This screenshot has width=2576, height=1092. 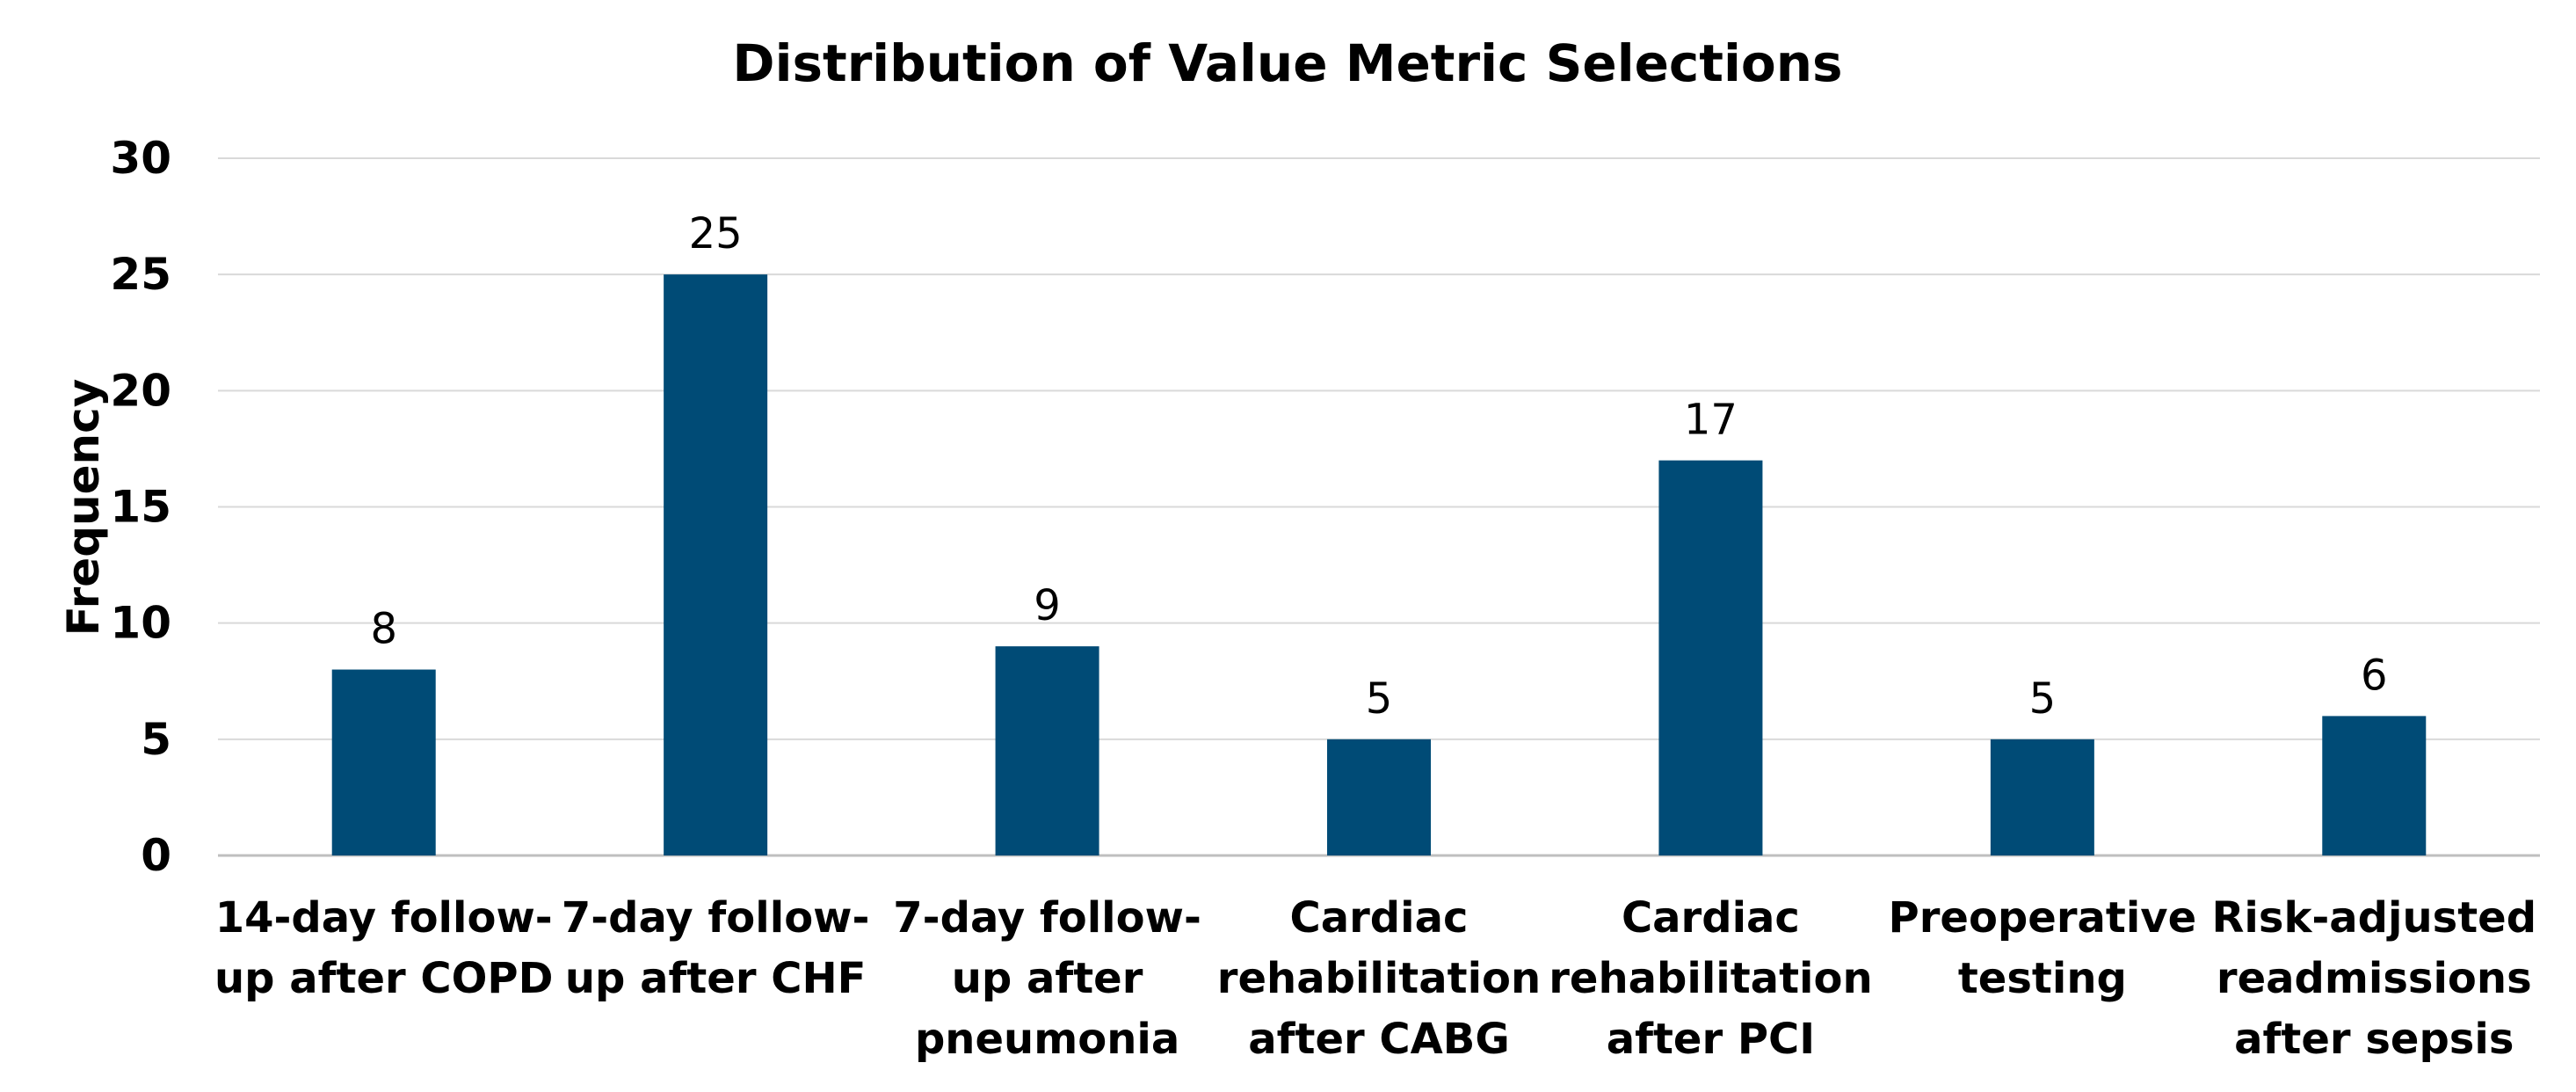 I want to click on y-tick-label: 20, so click(x=140, y=390).